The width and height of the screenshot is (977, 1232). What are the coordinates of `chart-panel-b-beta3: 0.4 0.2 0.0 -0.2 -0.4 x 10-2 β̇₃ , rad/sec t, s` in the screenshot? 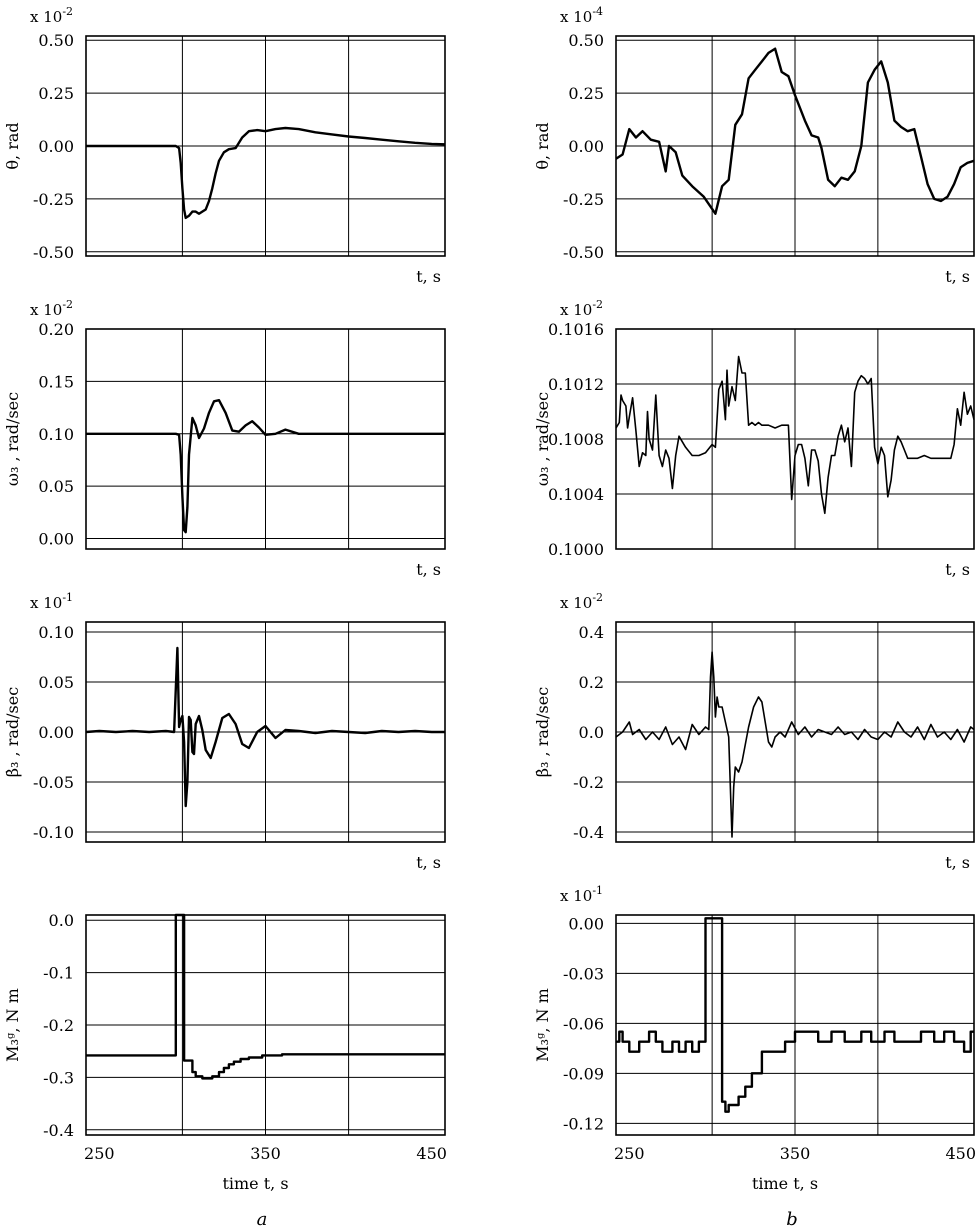 It's located at (754, 731).